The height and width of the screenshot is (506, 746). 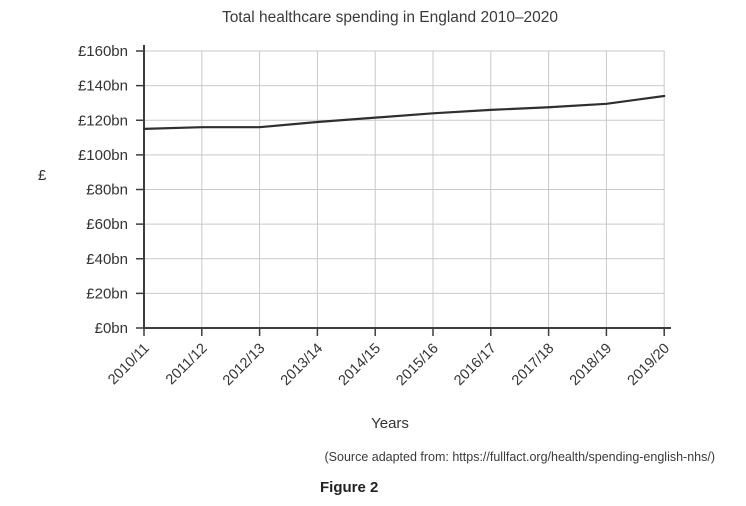 What do you see at coordinates (390, 423) in the screenshot?
I see `x-axis-label: Years` at bounding box center [390, 423].